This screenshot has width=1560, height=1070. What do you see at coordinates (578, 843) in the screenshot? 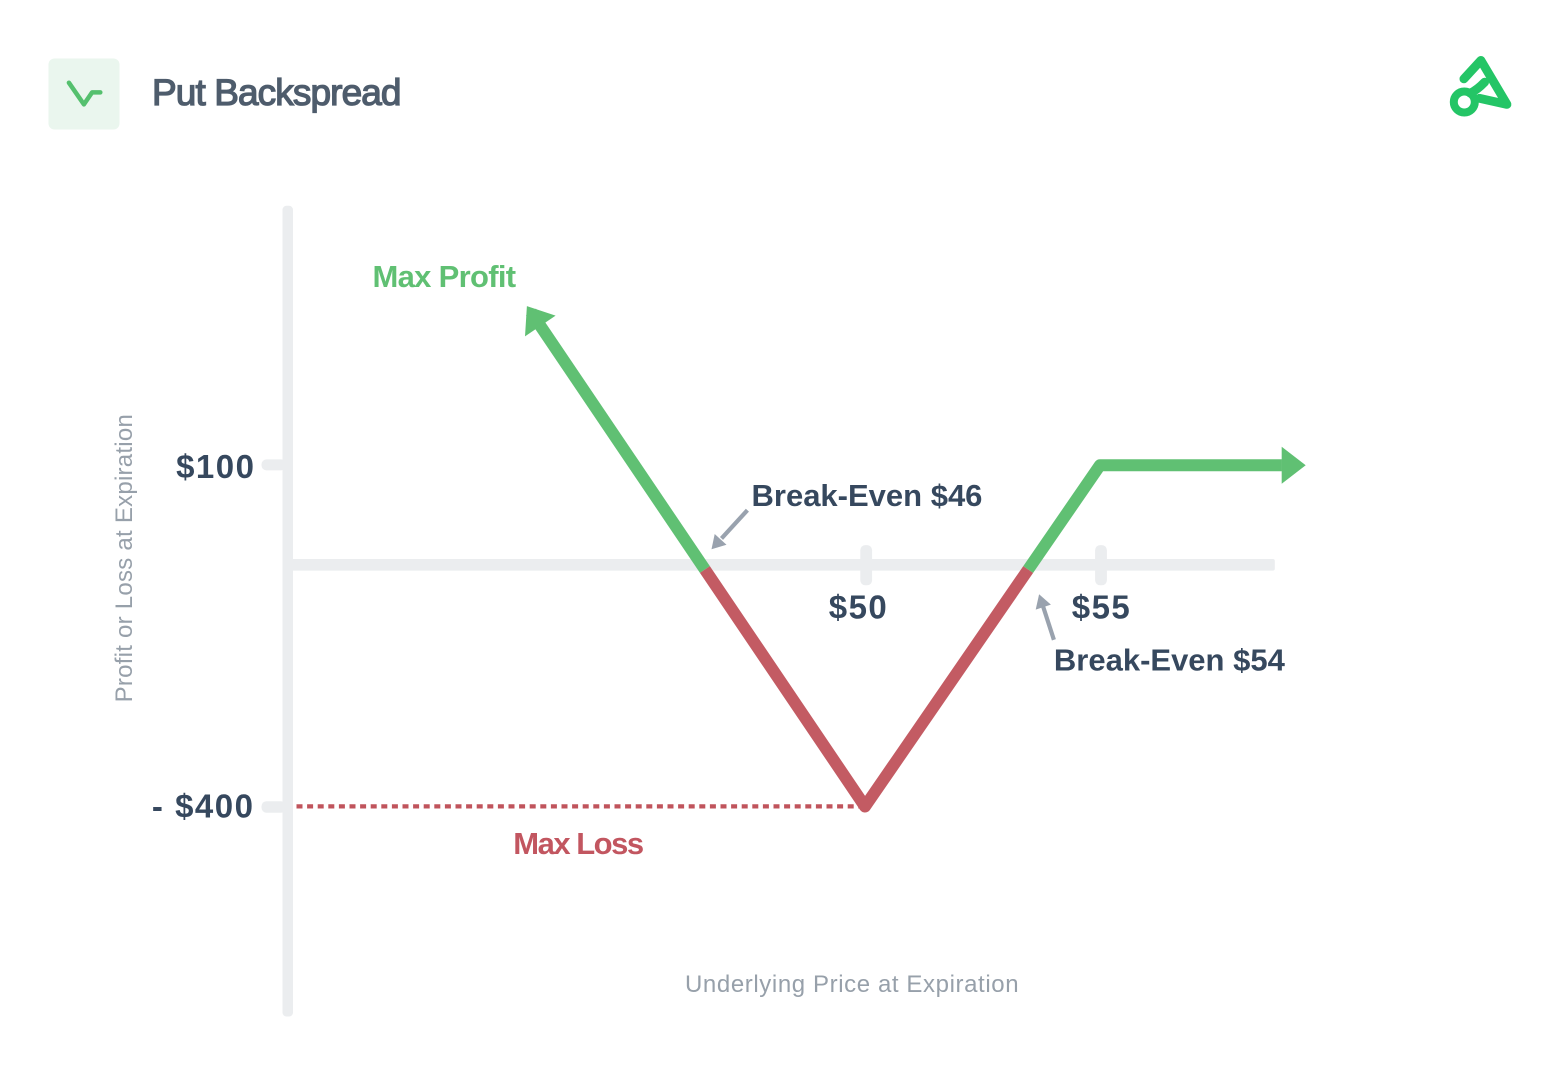
I see `svg-text: Max Loss` at bounding box center [578, 843].